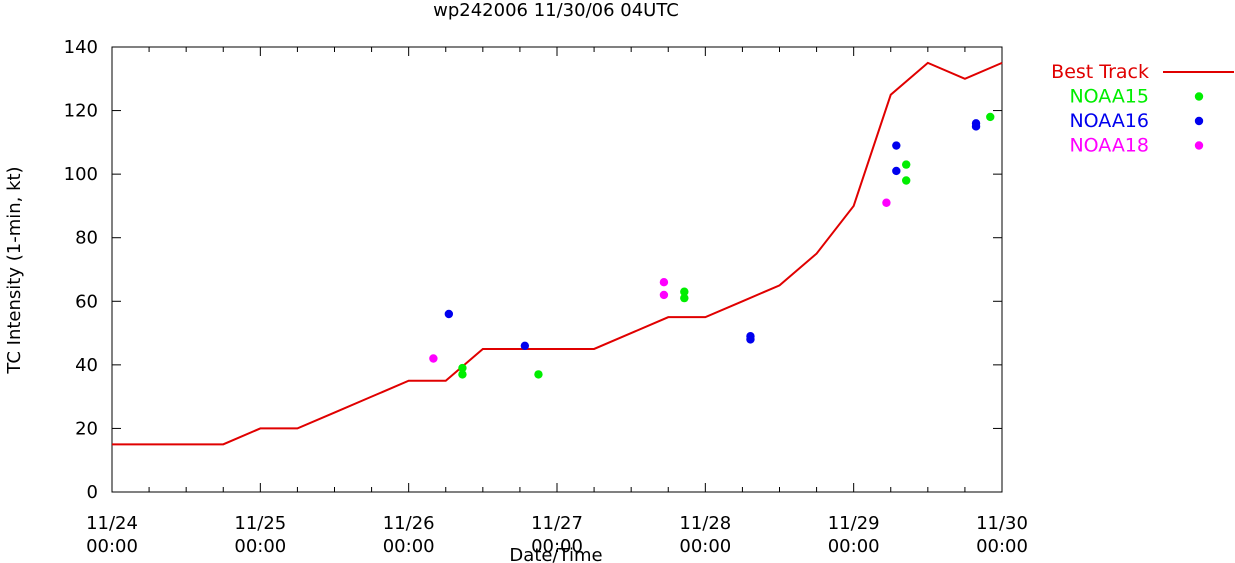 This screenshot has height=563, width=1235. Describe the element at coordinates (81, 174) in the screenshot. I see `y-tick-label: 100` at that location.